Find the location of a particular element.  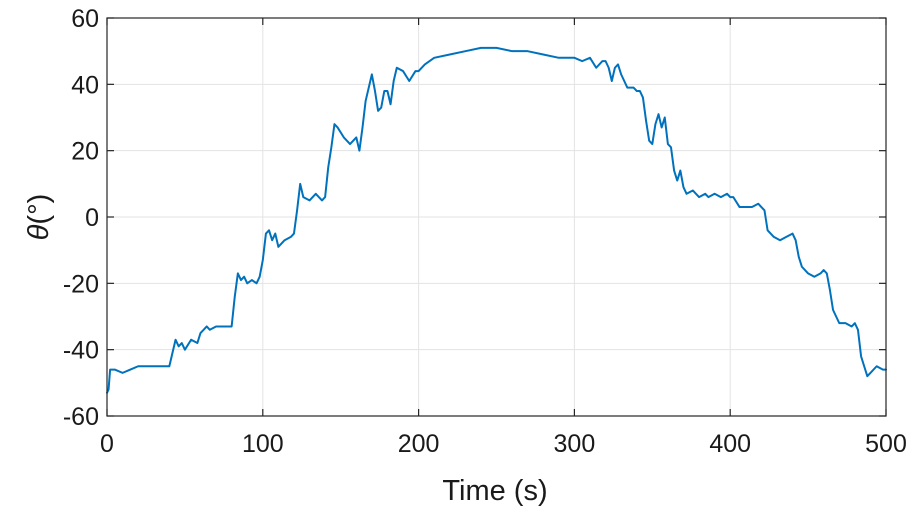

y-axis-label: θ(°) is located at coordinates (39, 217).